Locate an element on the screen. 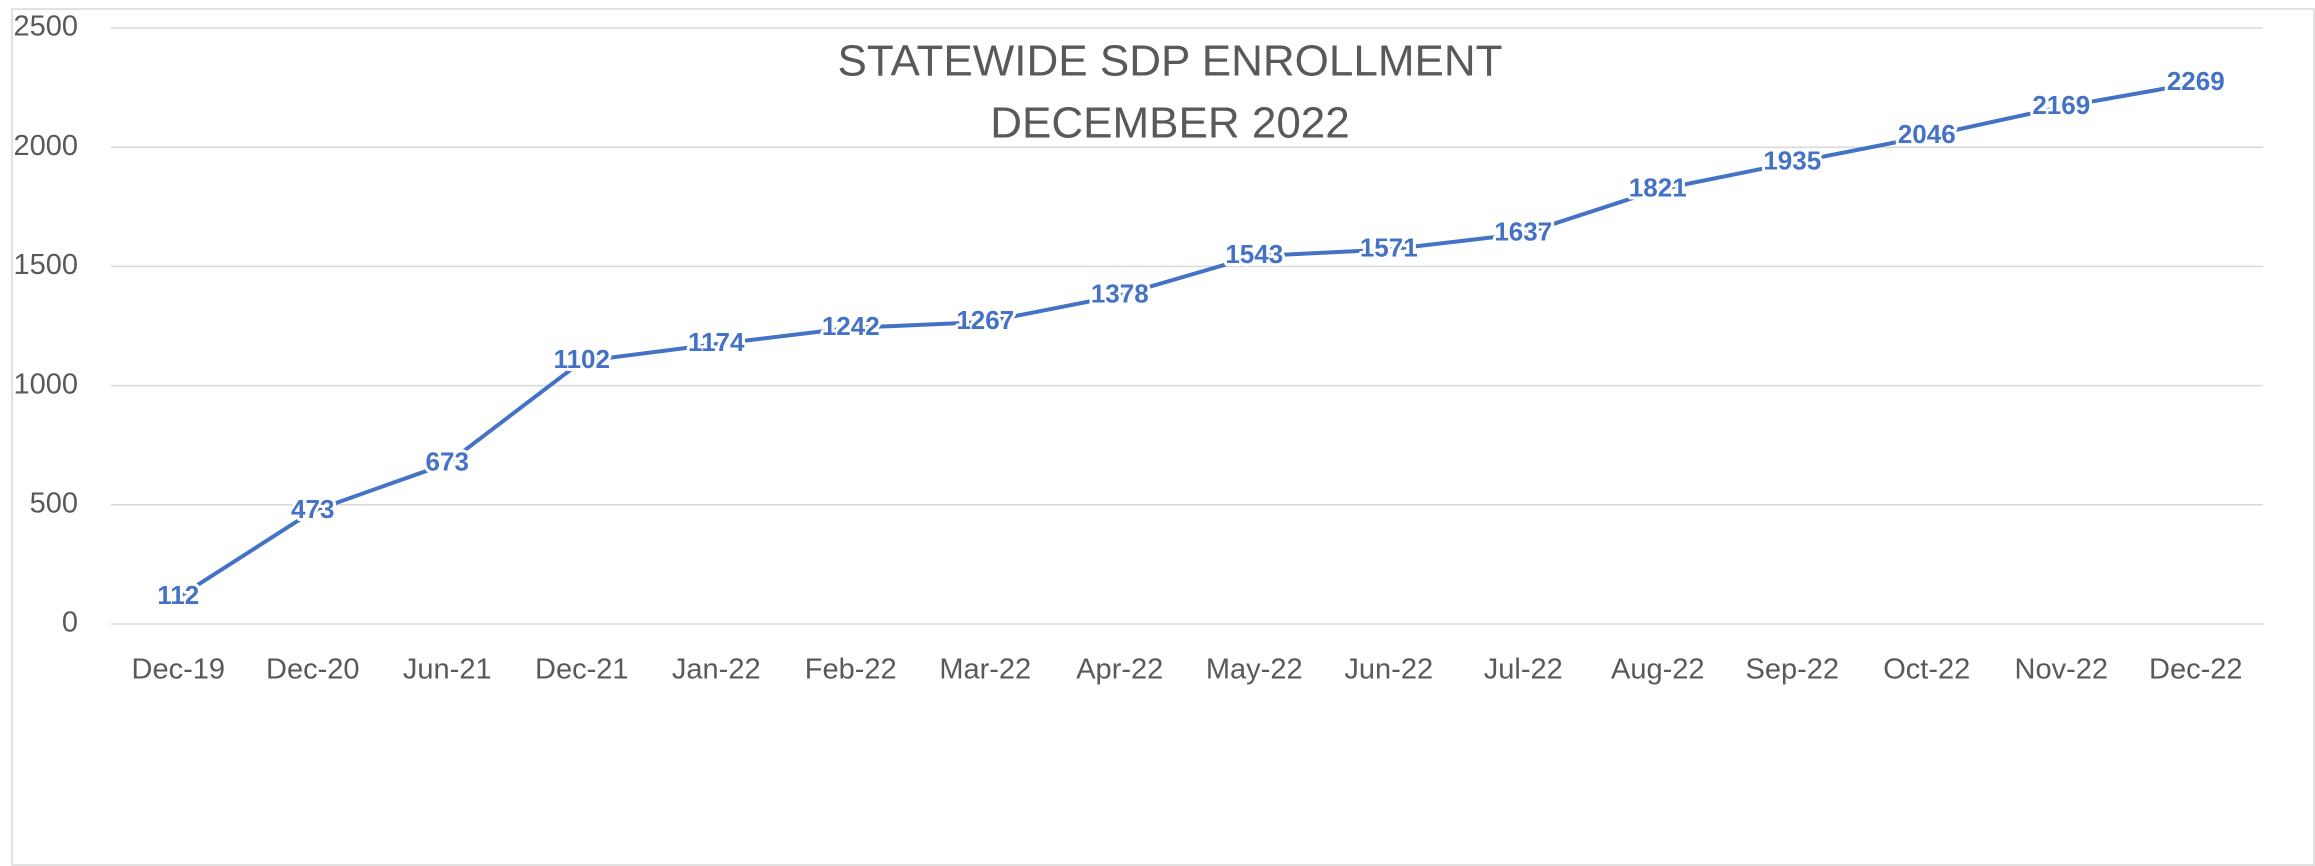 This screenshot has width=2315, height=866. x-tick-label: Dec-19 is located at coordinates (179, 670).